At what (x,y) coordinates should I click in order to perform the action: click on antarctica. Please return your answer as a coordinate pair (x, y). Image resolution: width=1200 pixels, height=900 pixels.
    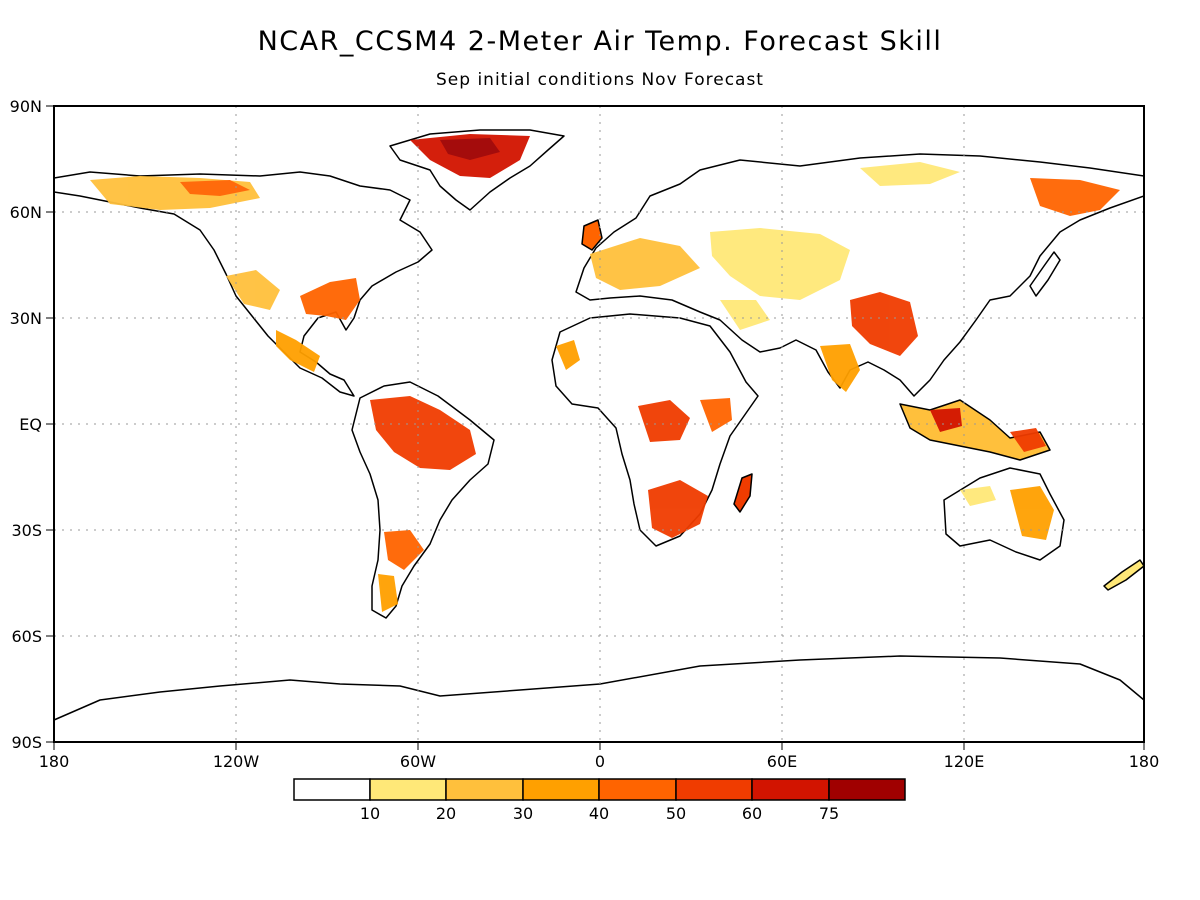
    Looking at the image, I should click on (599, 698).